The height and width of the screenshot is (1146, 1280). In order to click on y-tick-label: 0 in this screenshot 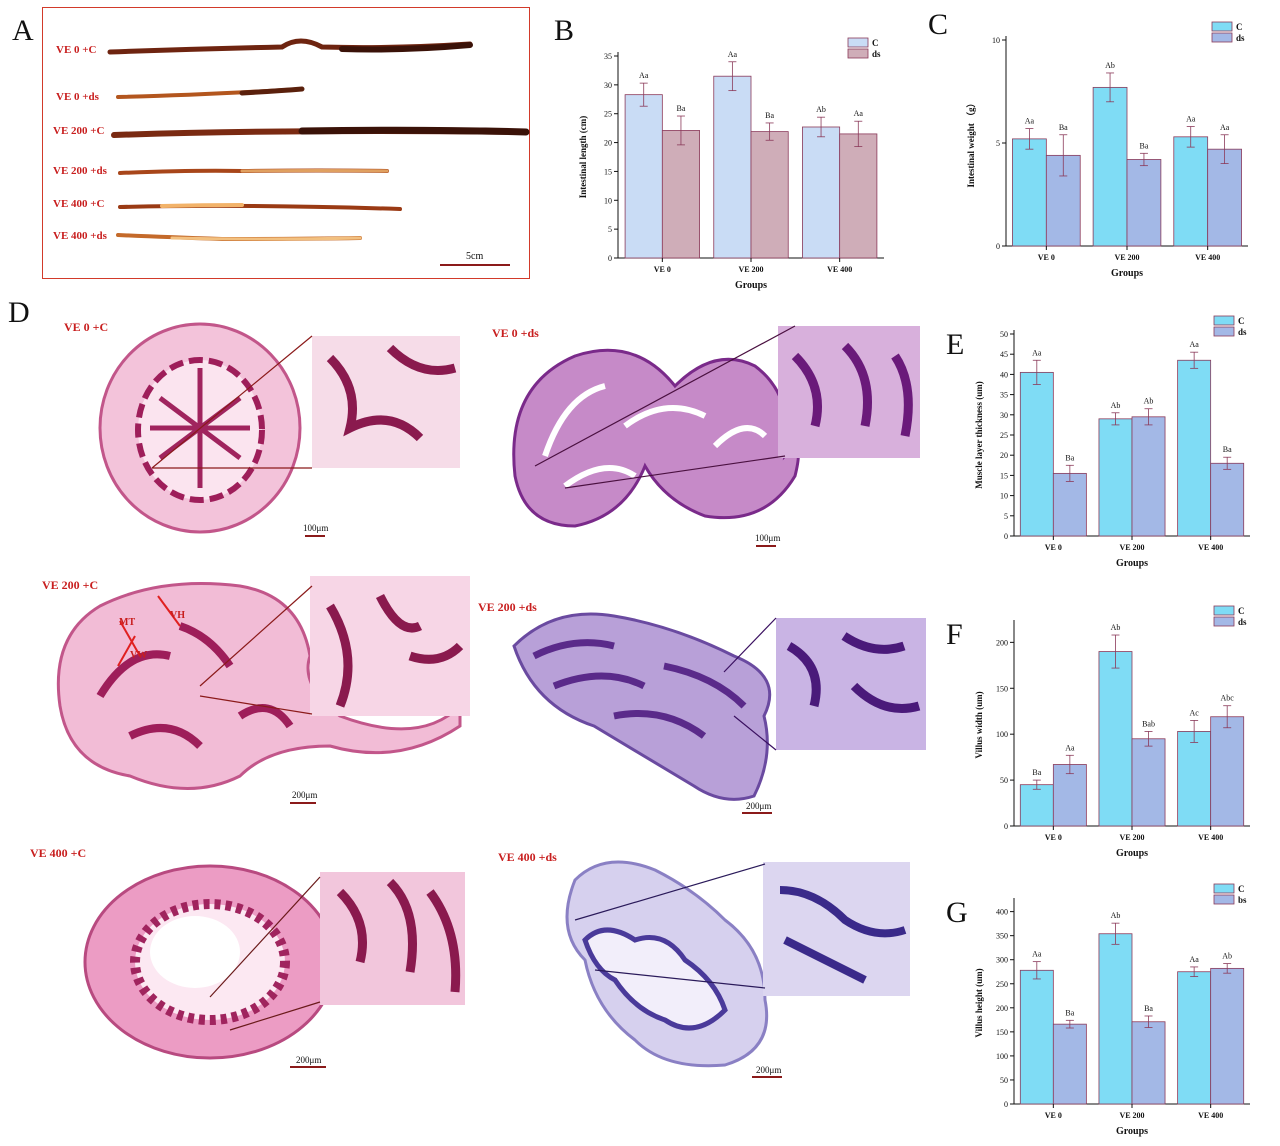, I will do `click(1006, 536)`.